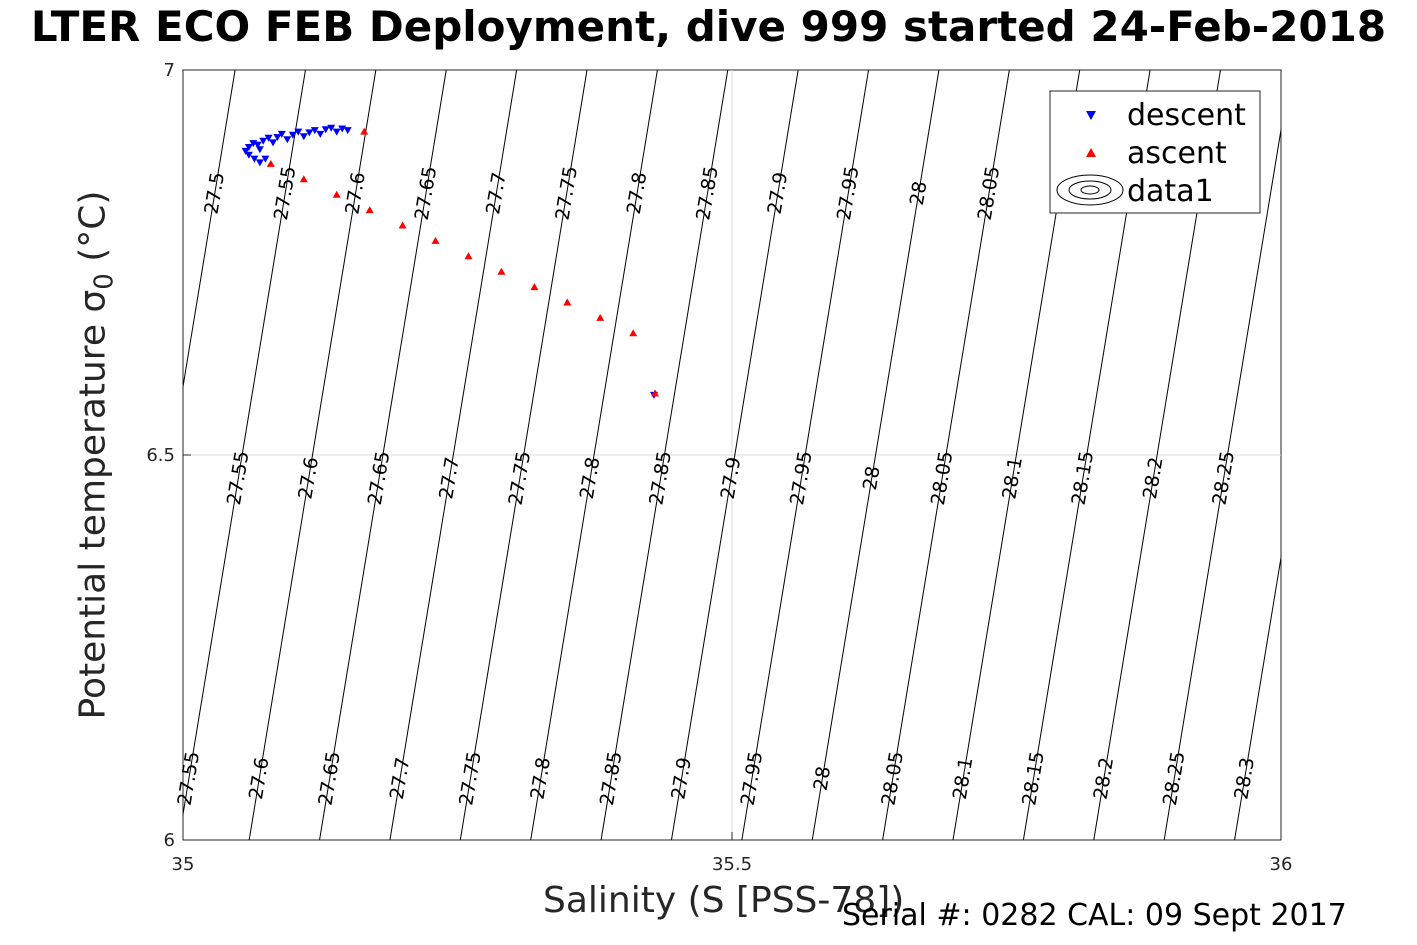 The image size is (1417, 945). Describe the element at coordinates (93, 301) in the screenshot. I see `y-axis-sigma: σ` at that location.